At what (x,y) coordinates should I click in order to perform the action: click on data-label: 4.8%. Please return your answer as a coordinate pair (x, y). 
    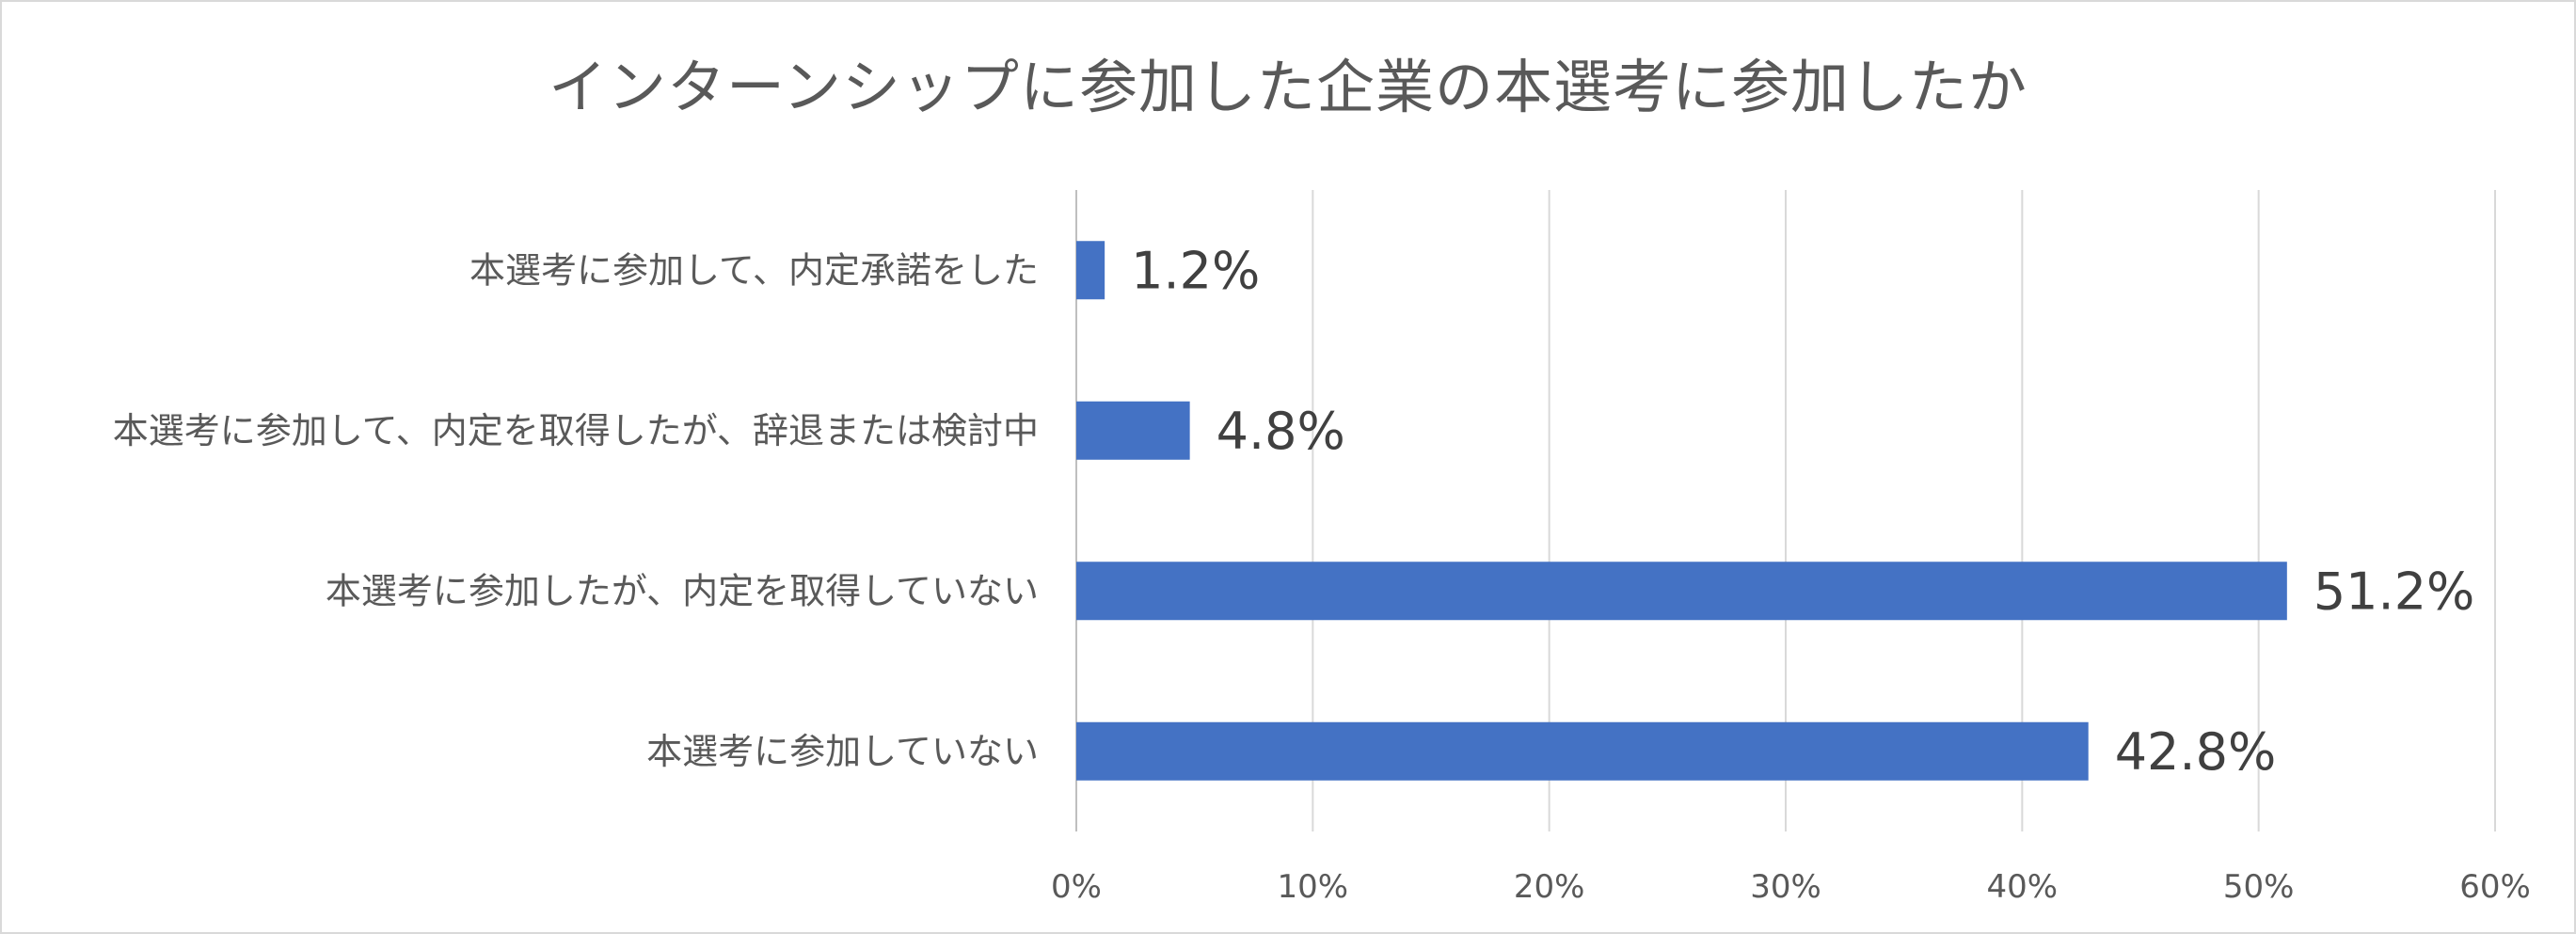
    Looking at the image, I should click on (1280, 431).